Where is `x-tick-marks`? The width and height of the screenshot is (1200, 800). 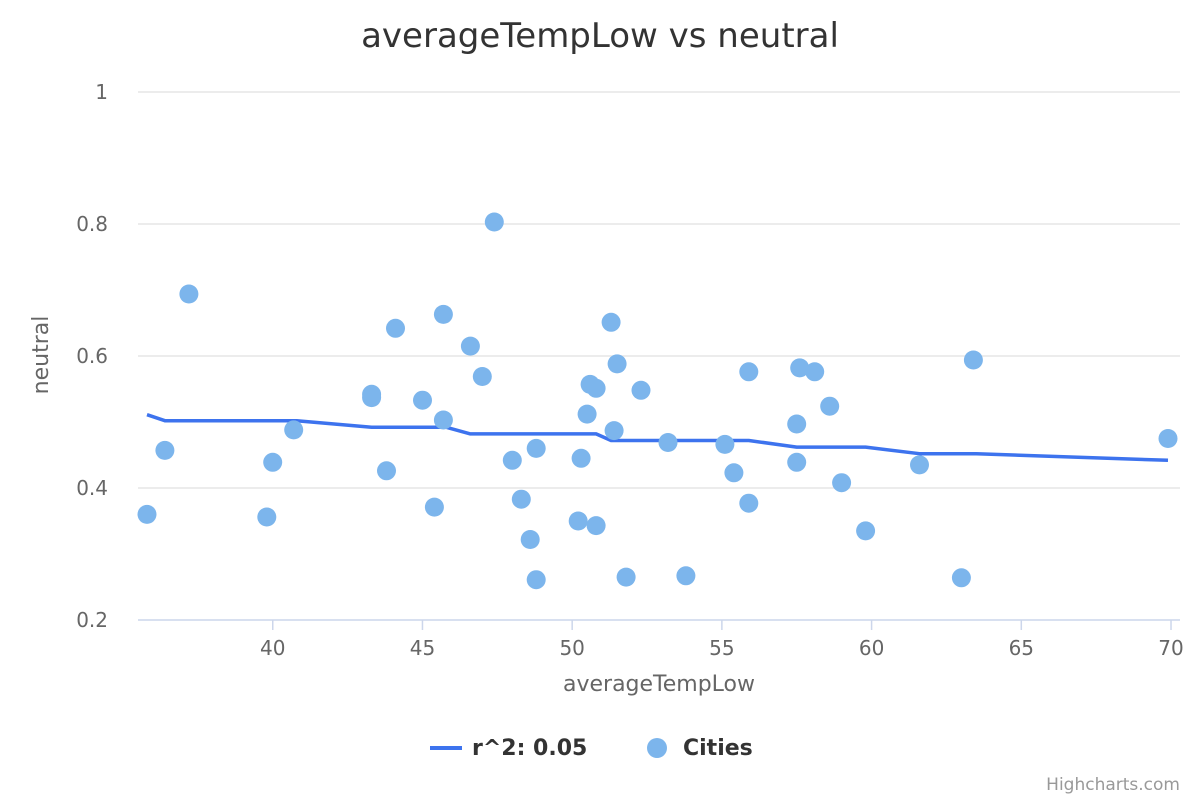 x-tick-marks is located at coordinates (721, 625).